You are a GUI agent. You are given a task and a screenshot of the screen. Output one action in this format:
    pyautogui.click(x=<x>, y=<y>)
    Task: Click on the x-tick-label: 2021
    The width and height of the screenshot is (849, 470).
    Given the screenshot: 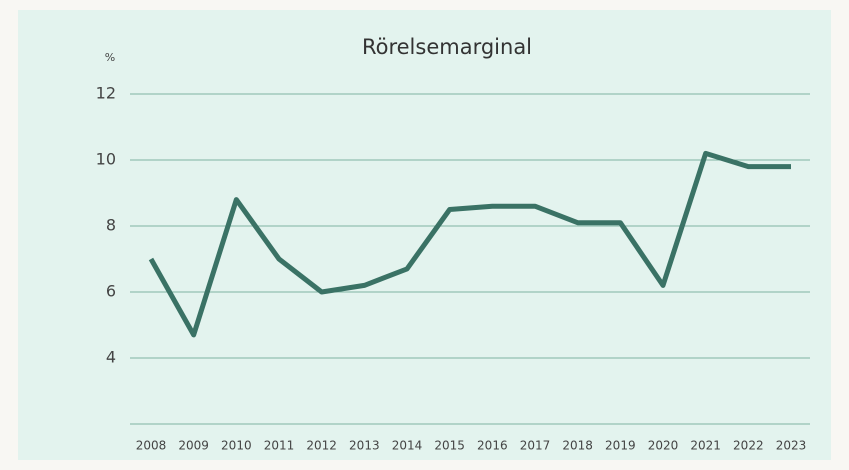 What is the action you would take?
    pyautogui.click(x=705, y=446)
    